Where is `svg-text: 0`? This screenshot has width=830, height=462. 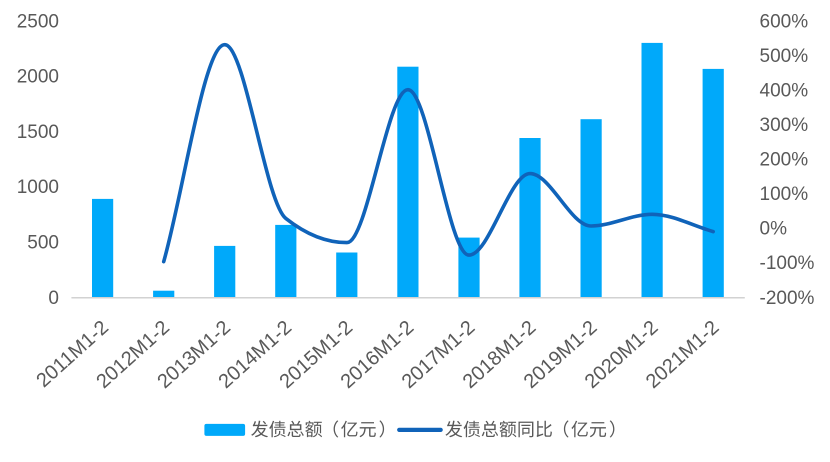 svg-text: 0 is located at coordinates (53, 298).